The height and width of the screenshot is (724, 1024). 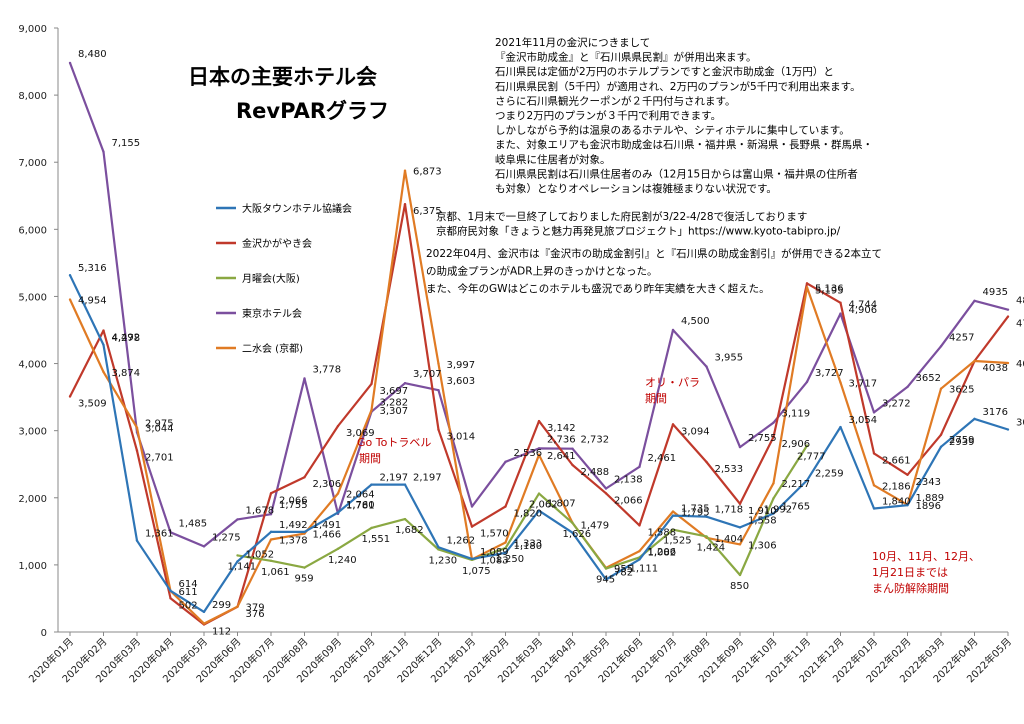 I want to click on data-label: 379, so click(x=255, y=608).